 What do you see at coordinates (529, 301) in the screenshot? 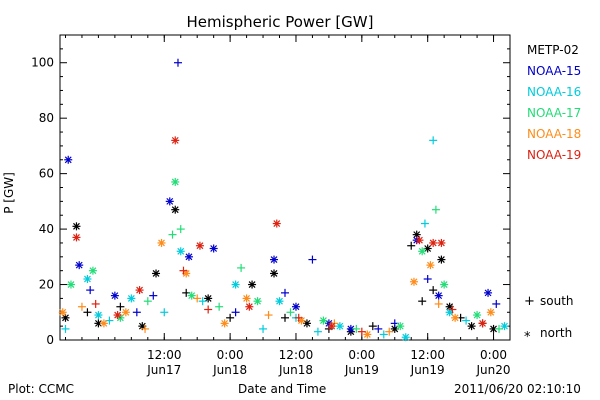
I see `marker-legend-symbol: +` at bounding box center [529, 301].